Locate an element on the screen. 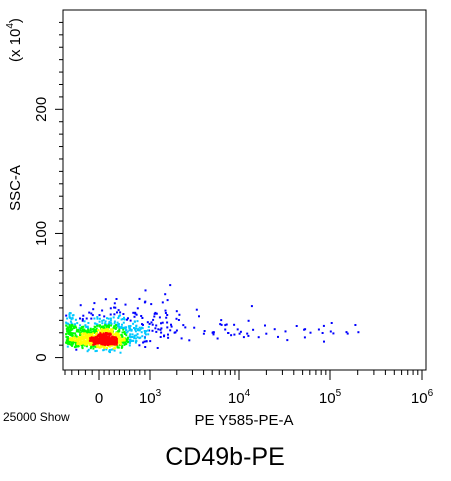 Image resolution: width=451 pixels, height=481 pixels. chart-title: CD49b-PE is located at coordinates (225, 457).